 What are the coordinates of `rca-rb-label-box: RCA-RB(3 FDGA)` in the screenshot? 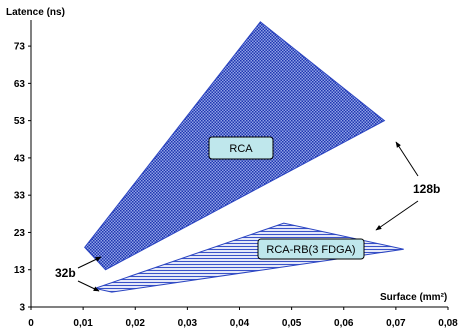 It's located at (311, 249).